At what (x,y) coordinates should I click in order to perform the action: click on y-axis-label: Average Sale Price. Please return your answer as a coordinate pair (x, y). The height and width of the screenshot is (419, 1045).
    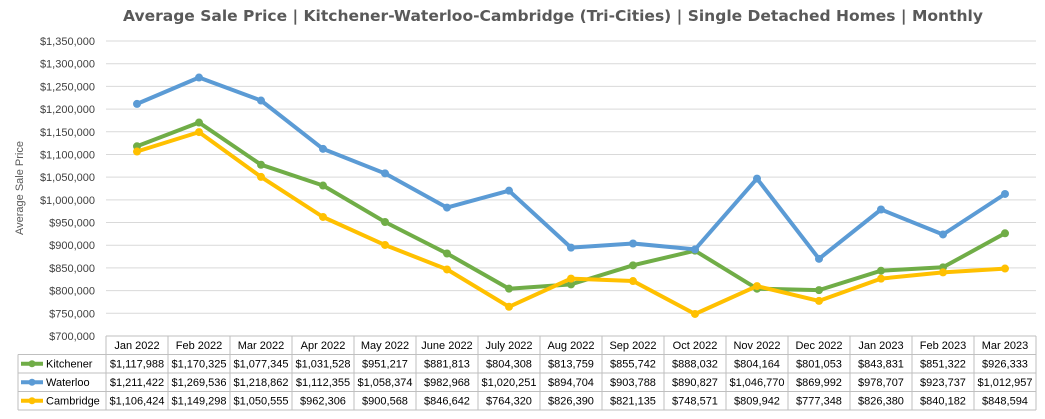
    Looking at the image, I should click on (20, 188).